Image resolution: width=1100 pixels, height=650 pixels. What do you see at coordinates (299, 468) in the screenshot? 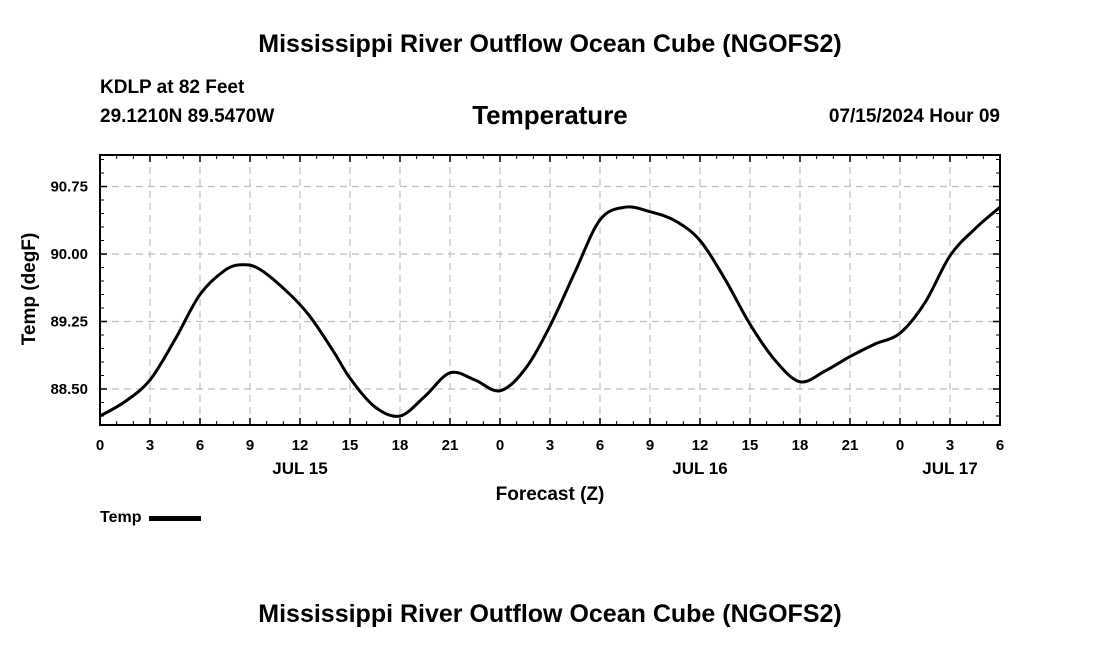
I see `x-day-label: JUL 15` at bounding box center [299, 468].